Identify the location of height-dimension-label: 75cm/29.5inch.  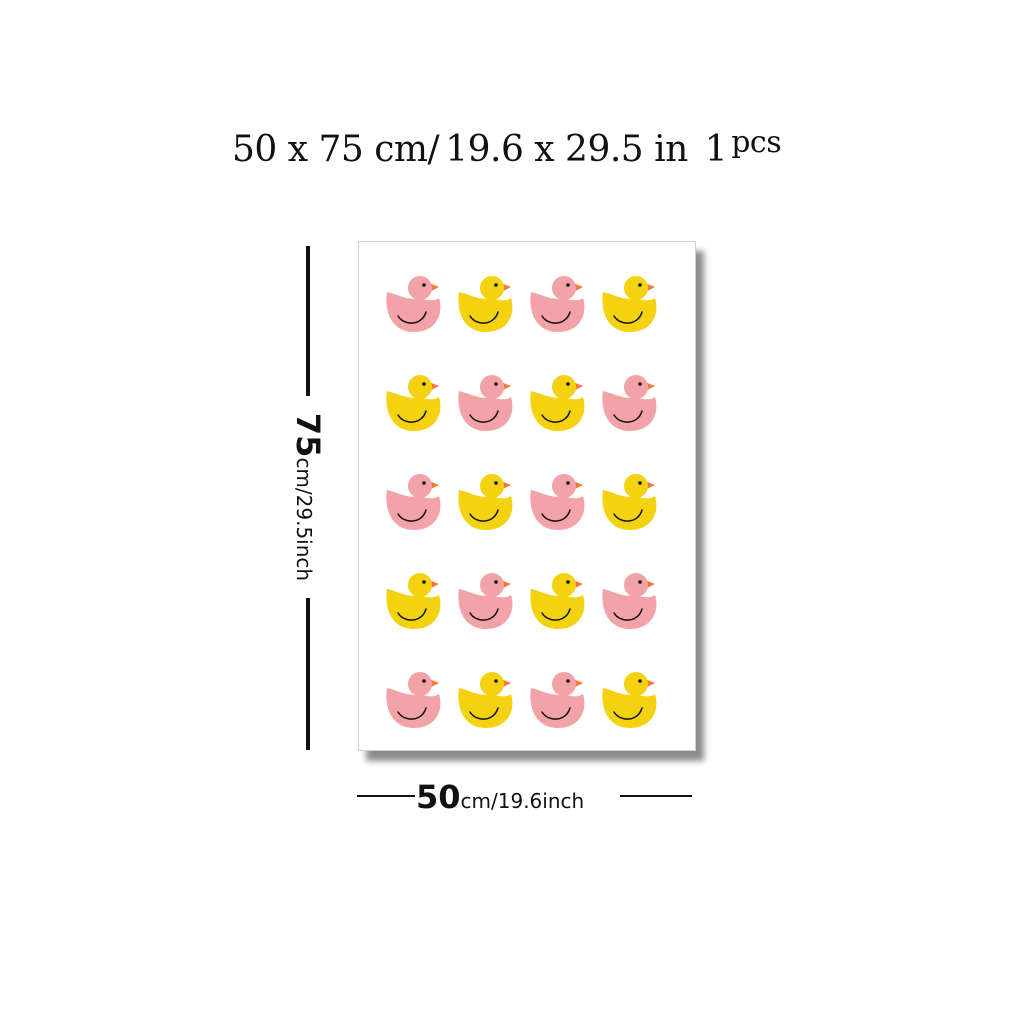
(308, 497).